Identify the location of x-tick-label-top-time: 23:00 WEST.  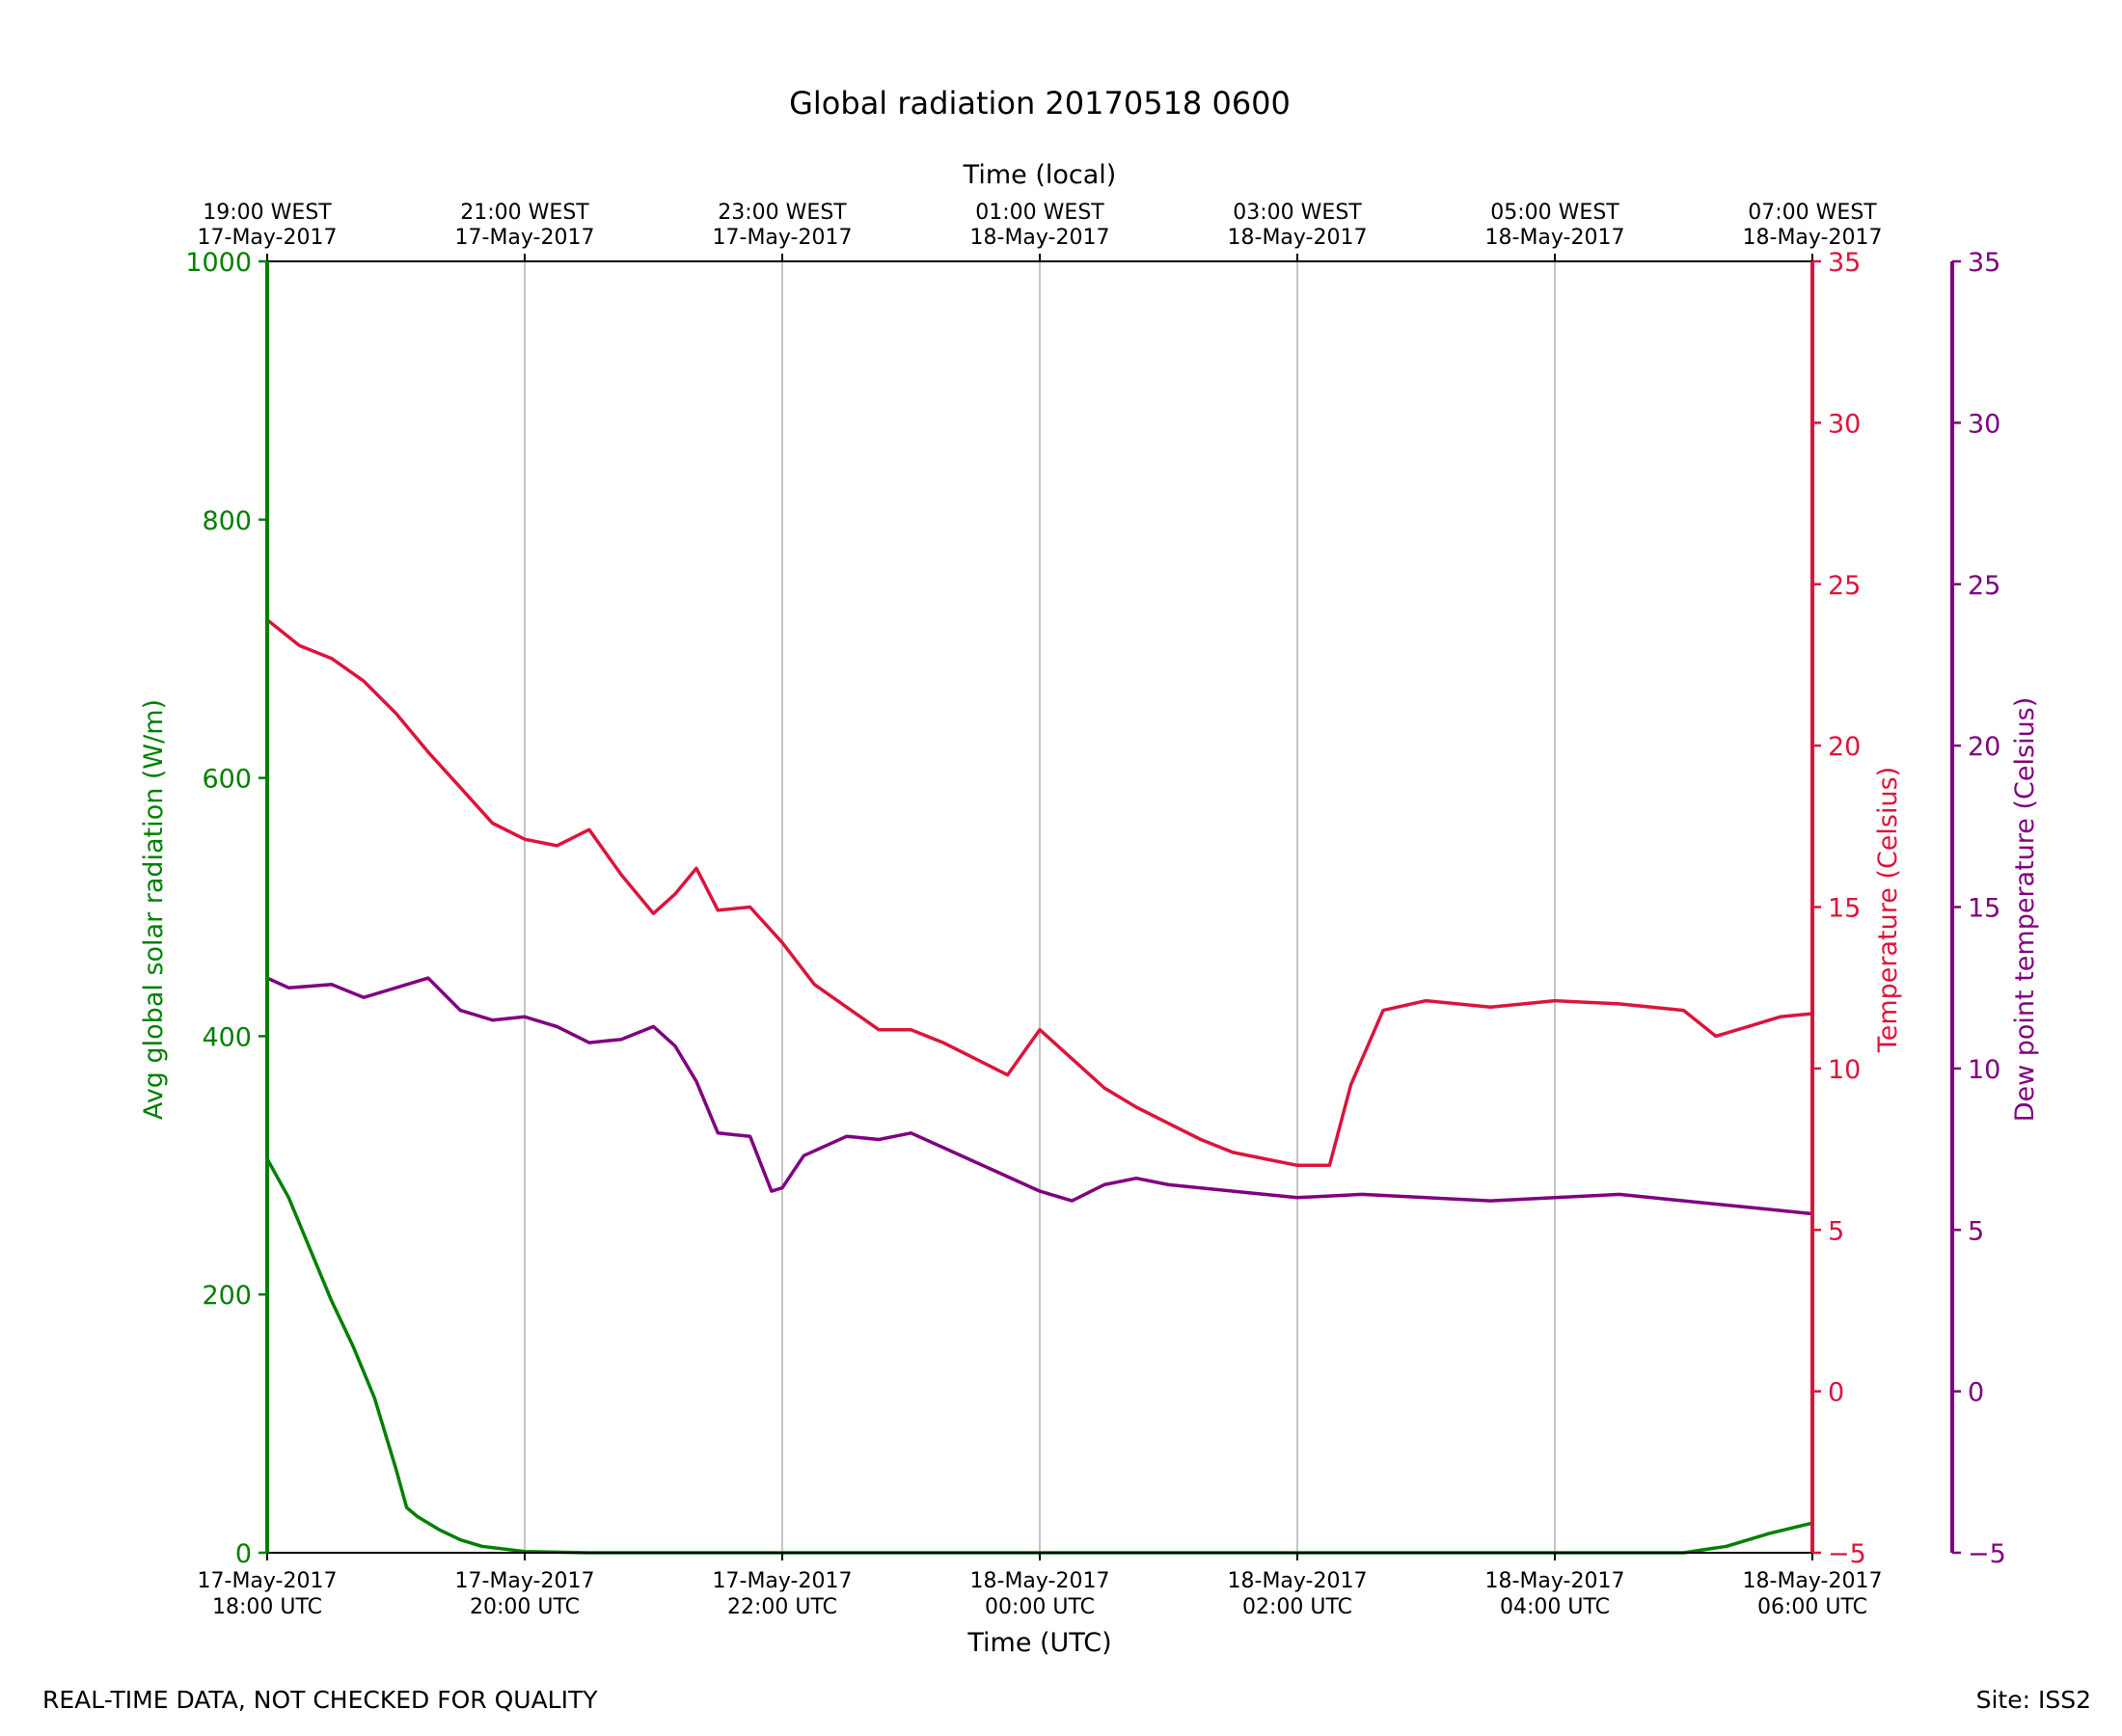
(783, 213).